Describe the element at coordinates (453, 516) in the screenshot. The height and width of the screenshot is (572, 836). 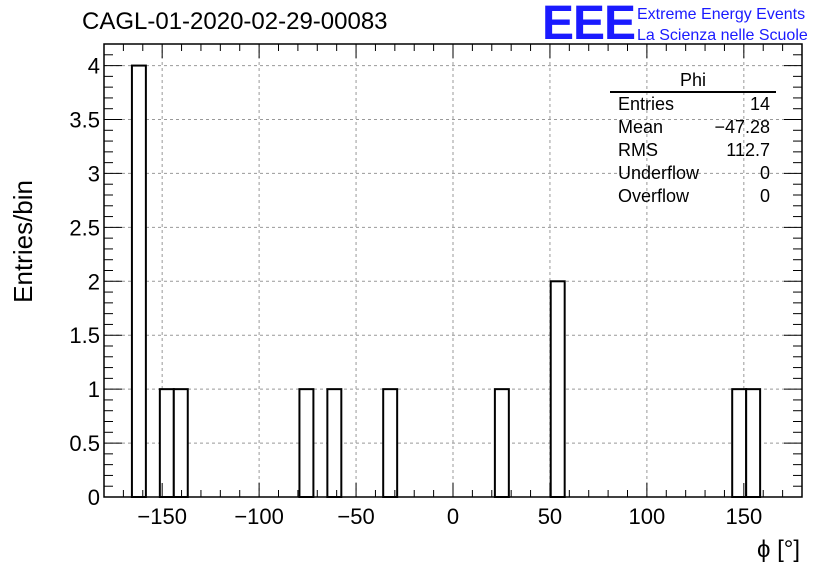
I see `x-tick-label: 0` at that location.